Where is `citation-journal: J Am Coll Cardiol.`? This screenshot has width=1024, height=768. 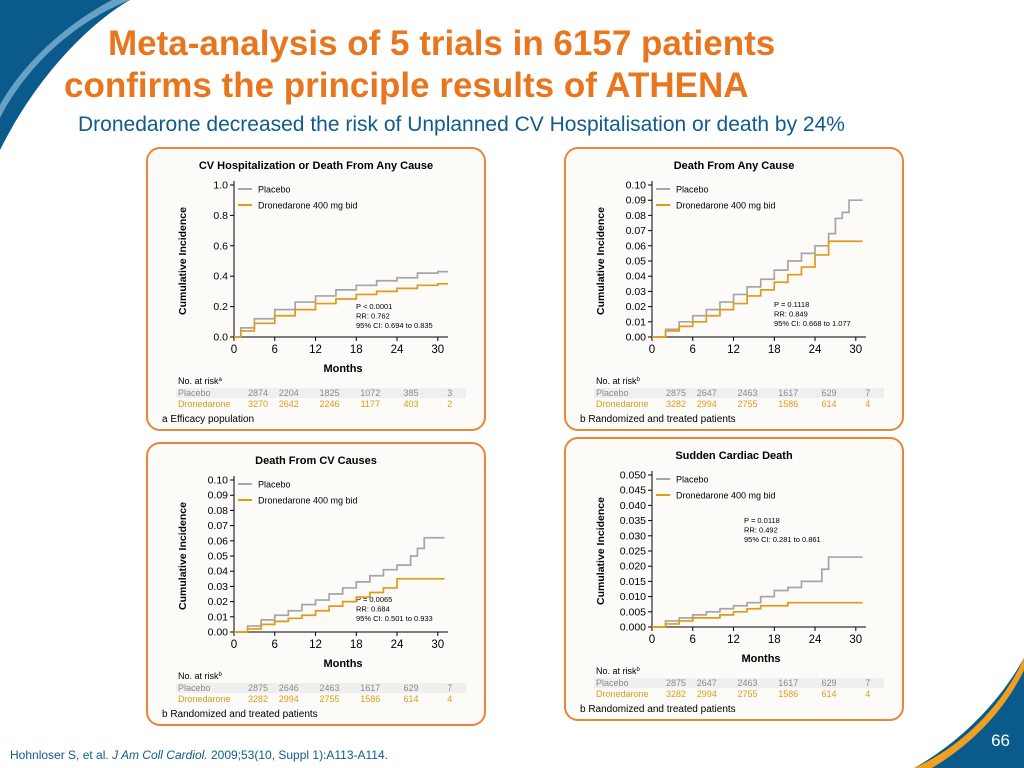 citation-journal: J Am Coll Cardiol. is located at coordinates (160, 755).